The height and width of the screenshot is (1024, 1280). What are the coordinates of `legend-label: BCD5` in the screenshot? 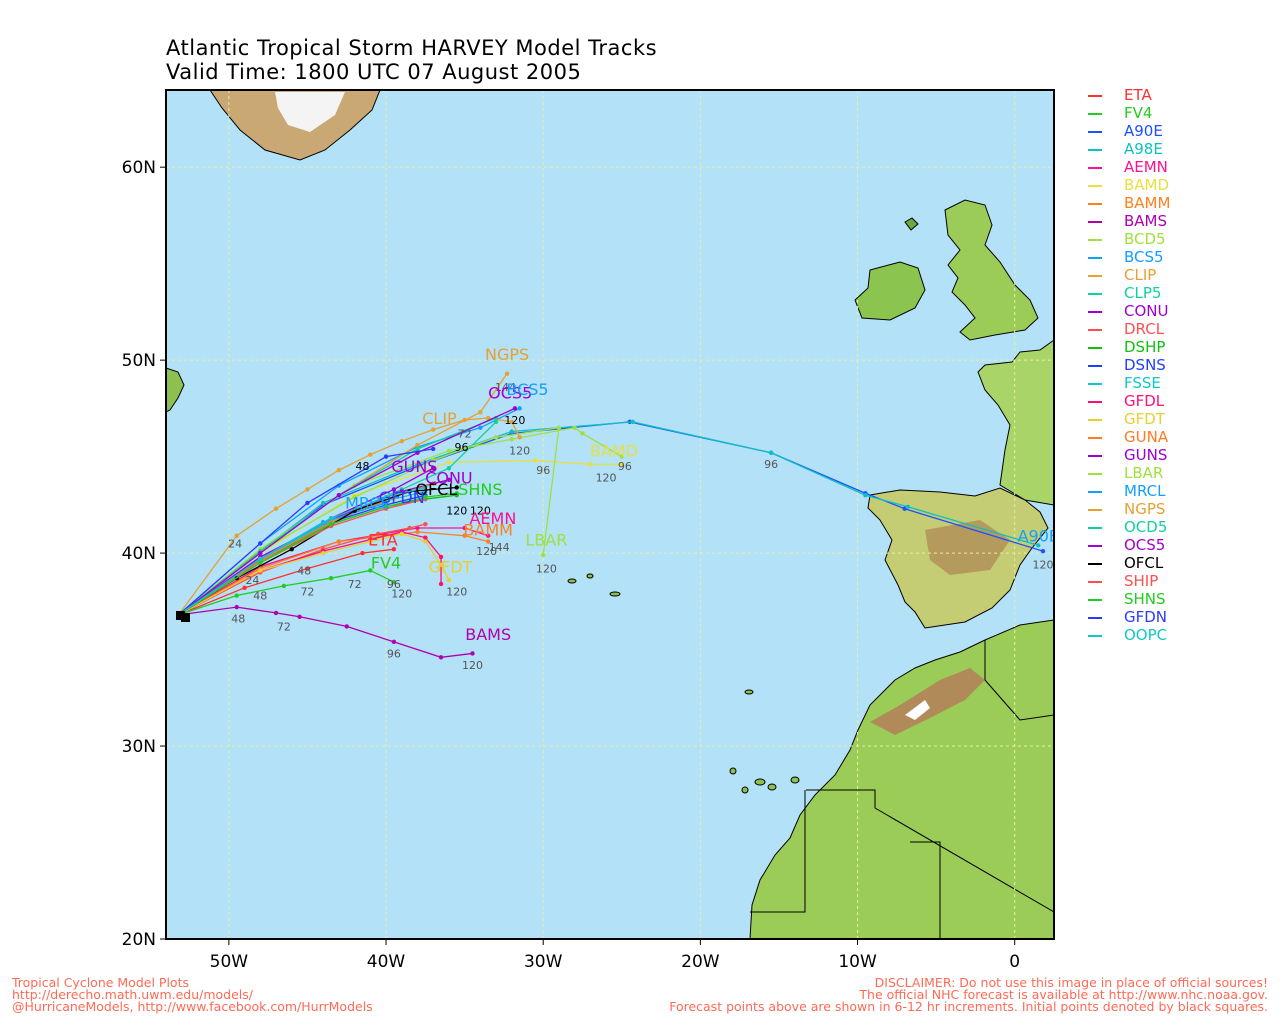 It's located at (1145, 239).